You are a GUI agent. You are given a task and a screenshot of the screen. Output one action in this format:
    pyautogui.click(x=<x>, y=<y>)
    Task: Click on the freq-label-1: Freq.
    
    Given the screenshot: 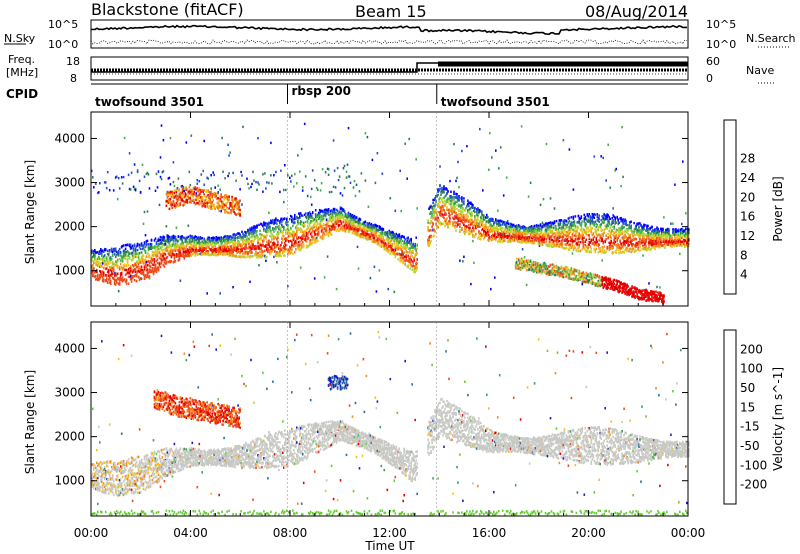 What is the action you would take?
    pyautogui.click(x=21, y=59)
    